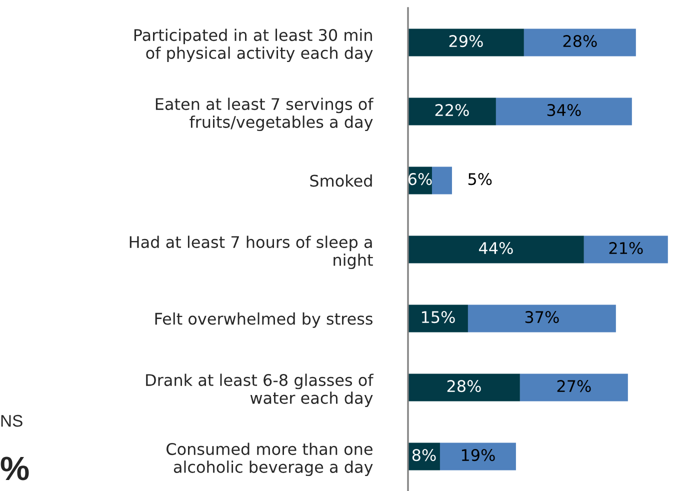 The image size is (677, 491). What do you see at coordinates (480, 179) in the screenshot?
I see `data-label: 5%` at bounding box center [480, 179].